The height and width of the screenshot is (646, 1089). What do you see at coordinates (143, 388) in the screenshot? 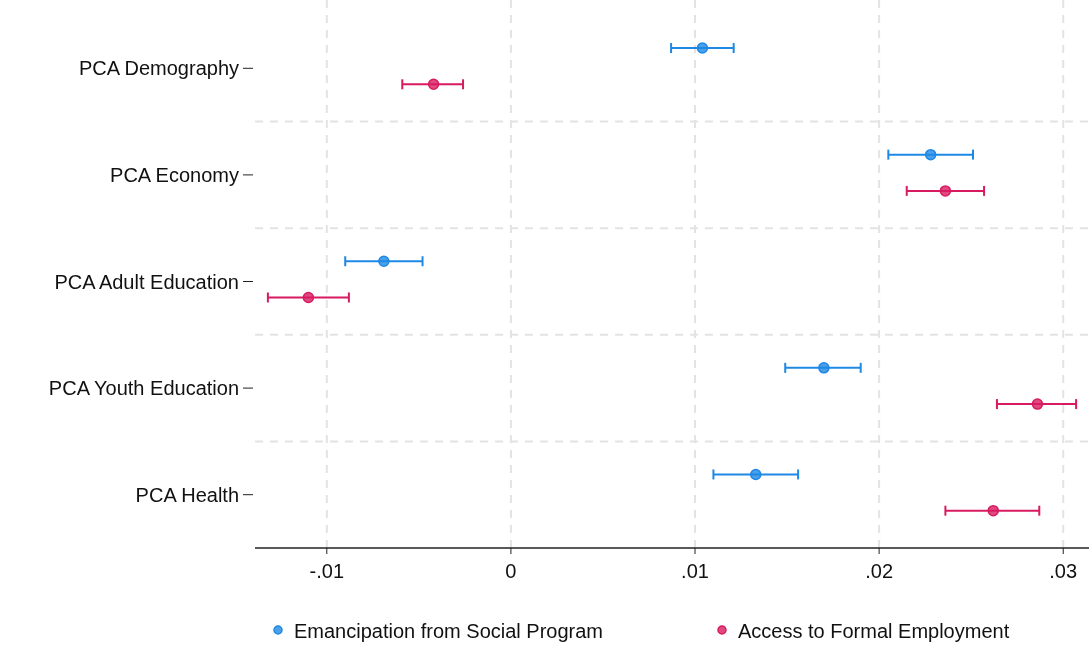
I see `y-tick-label: PCA Youth Education` at bounding box center [143, 388].